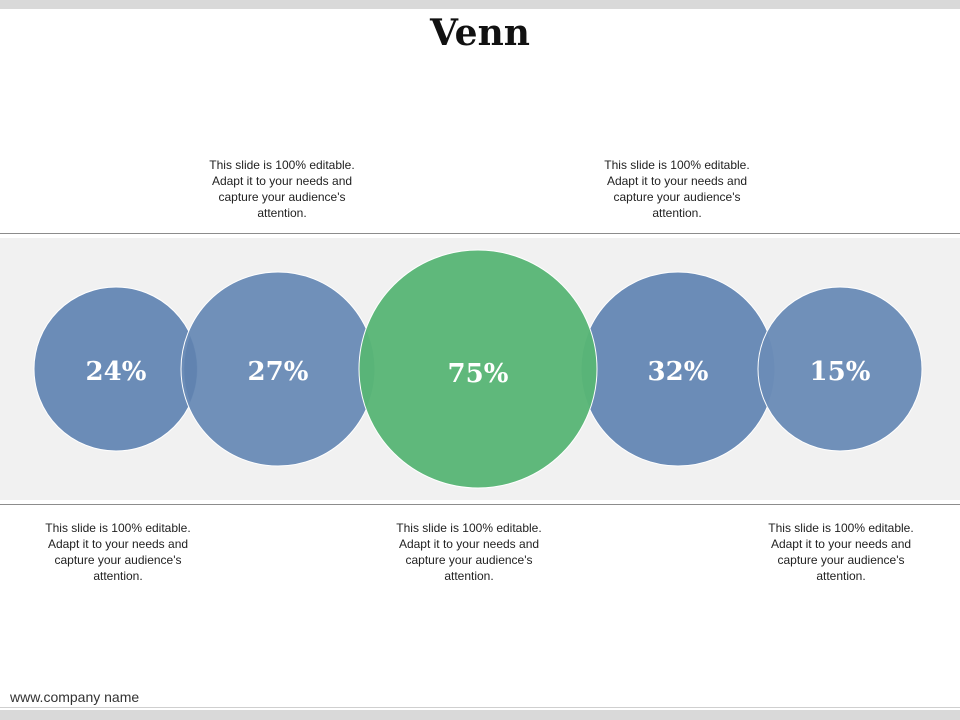 This screenshot has height=720, width=960. I want to click on circle-75-shape, so click(478, 369).